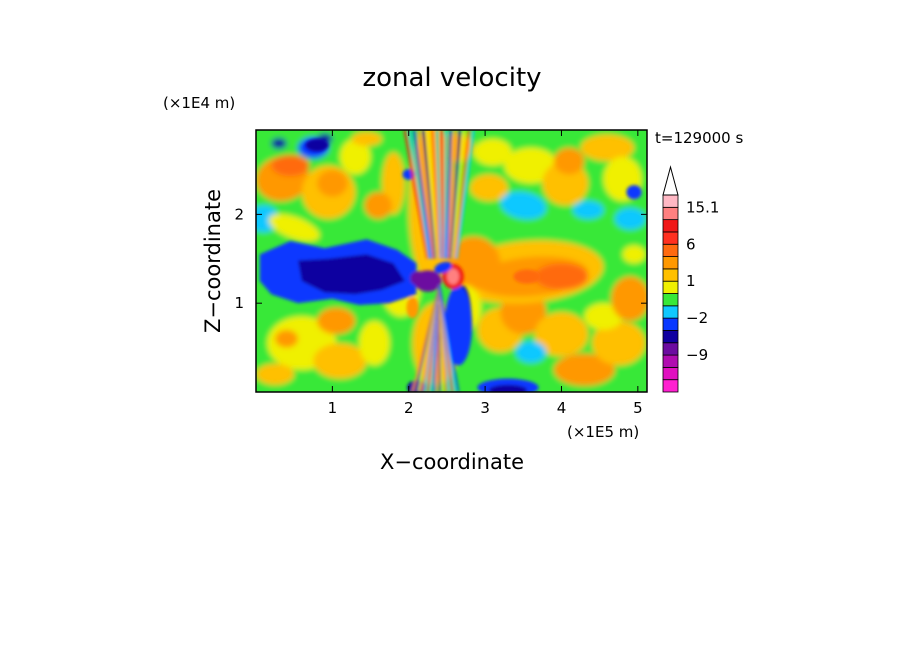 This screenshot has height=654, width=904. What do you see at coordinates (697, 318) in the screenshot?
I see `colorbar-label: −2` at bounding box center [697, 318].